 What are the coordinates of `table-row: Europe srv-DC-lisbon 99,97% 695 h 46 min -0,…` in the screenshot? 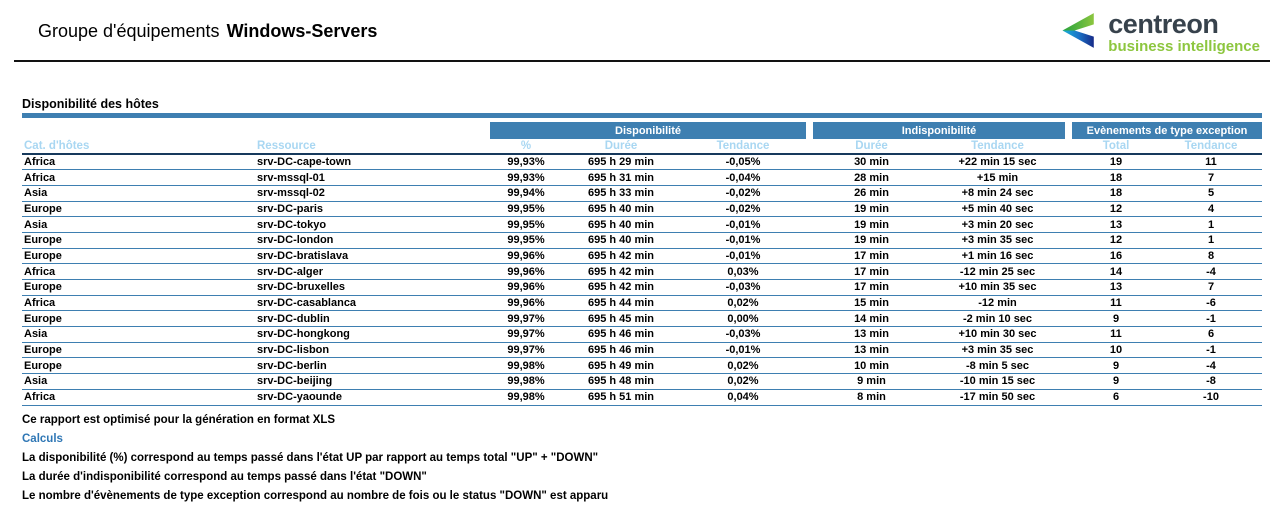 It's located at (642, 350).